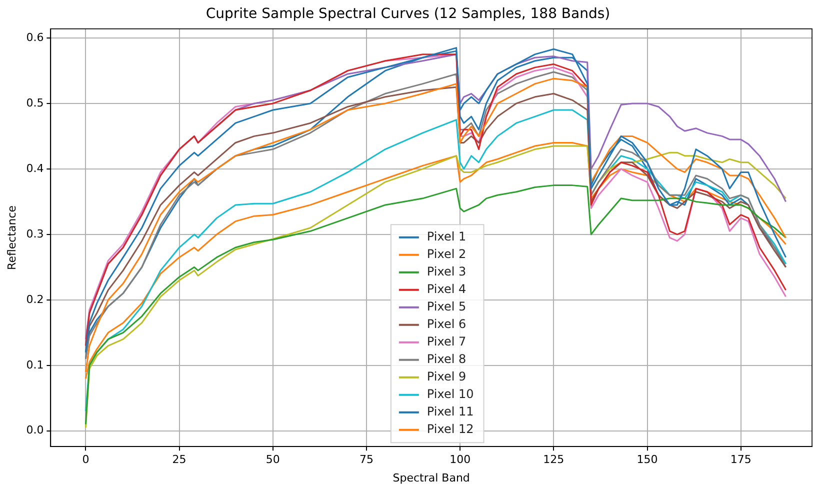  Describe the element at coordinates (450, 429) in the screenshot. I see `legend-label: Pixel 12` at that location.